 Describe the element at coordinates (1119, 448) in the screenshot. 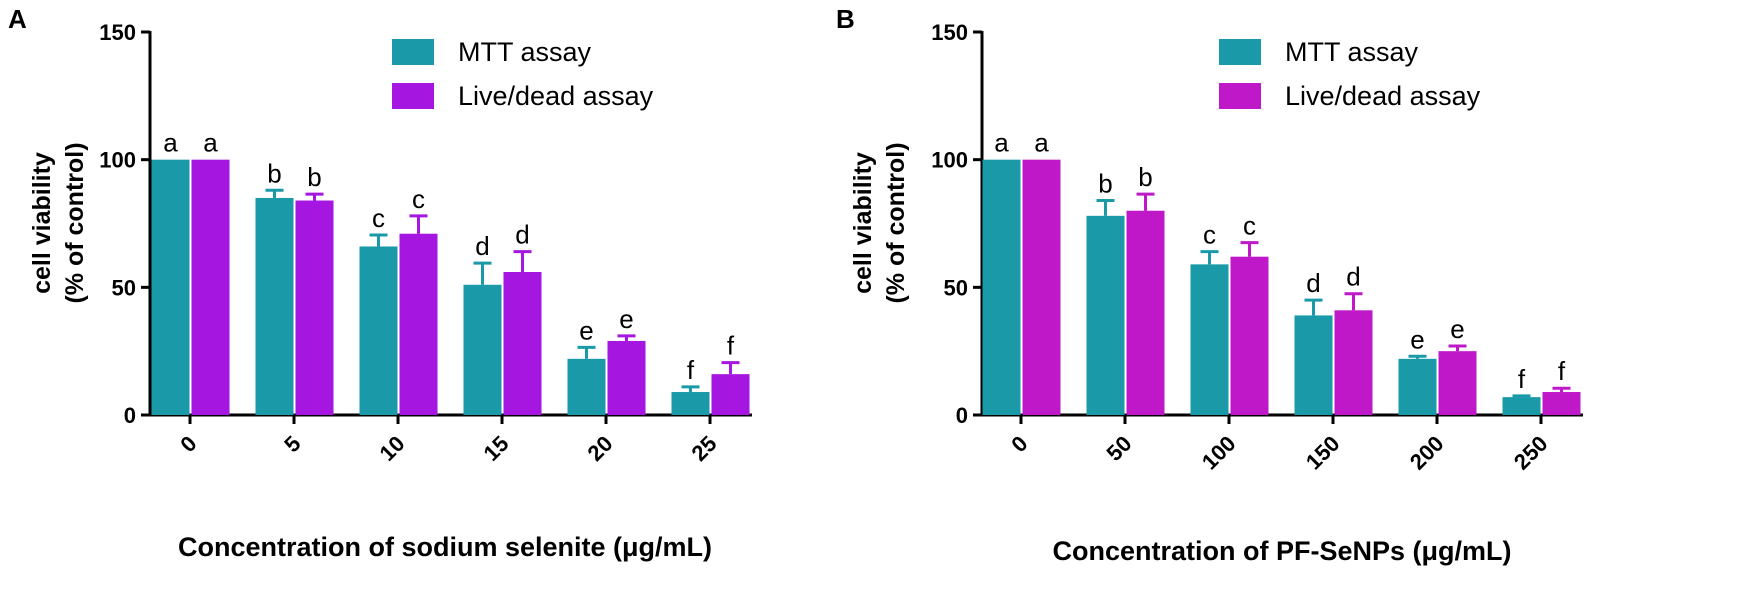

I see `x-tick-label: 50` at that location.